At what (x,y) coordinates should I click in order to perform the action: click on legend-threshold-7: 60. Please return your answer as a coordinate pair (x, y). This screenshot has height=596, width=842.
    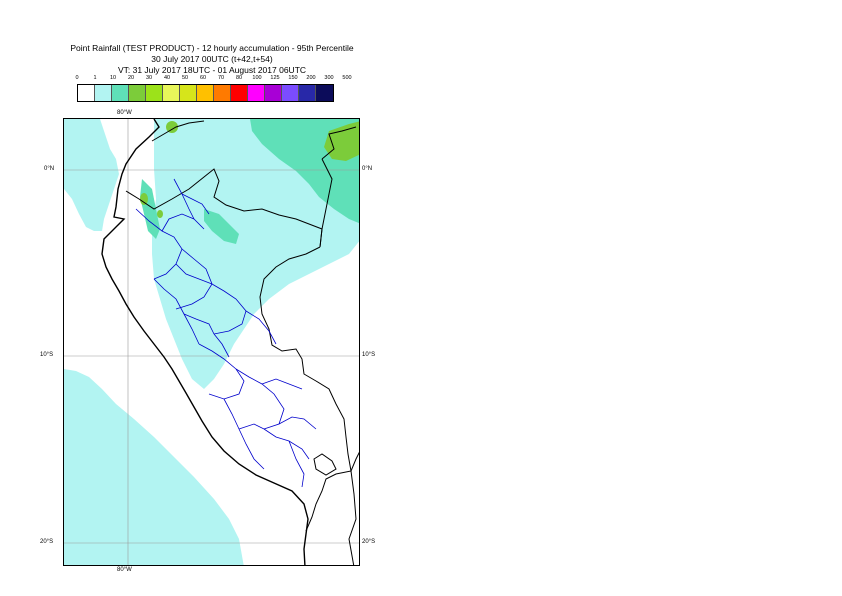
    Looking at the image, I should click on (203, 78).